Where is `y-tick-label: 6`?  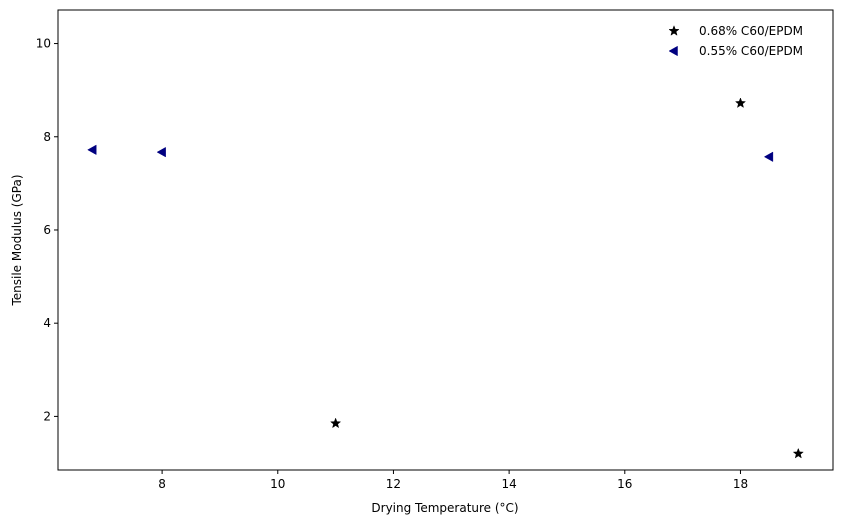 y-tick-label: 6 is located at coordinates (47, 230).